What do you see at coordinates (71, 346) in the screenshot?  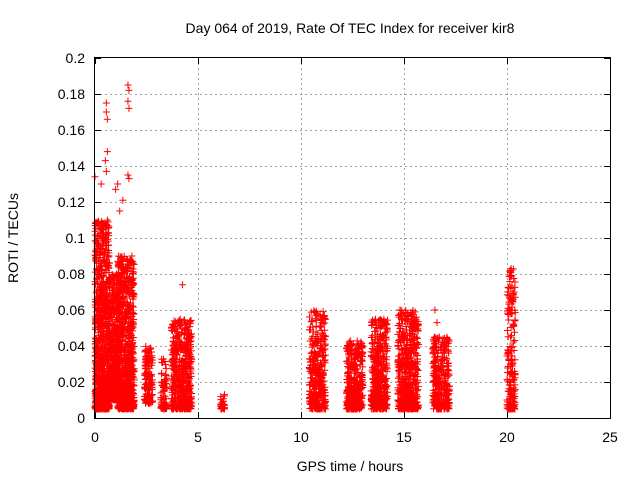 I see `y-tick-label: 0.04` at bounding box center [71, 346].